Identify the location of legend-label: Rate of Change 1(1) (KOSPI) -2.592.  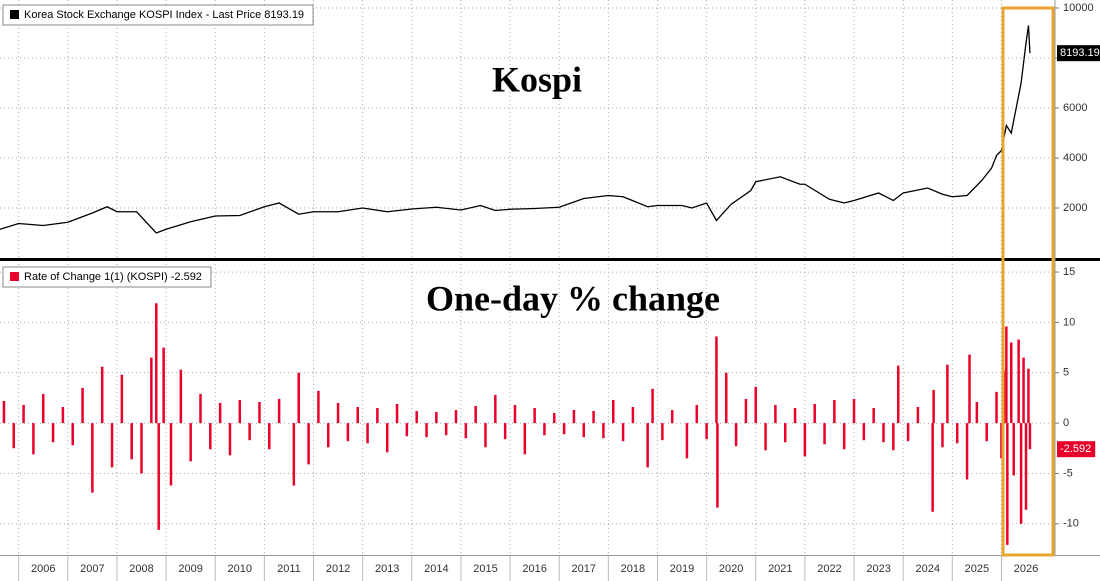
(113, 277).